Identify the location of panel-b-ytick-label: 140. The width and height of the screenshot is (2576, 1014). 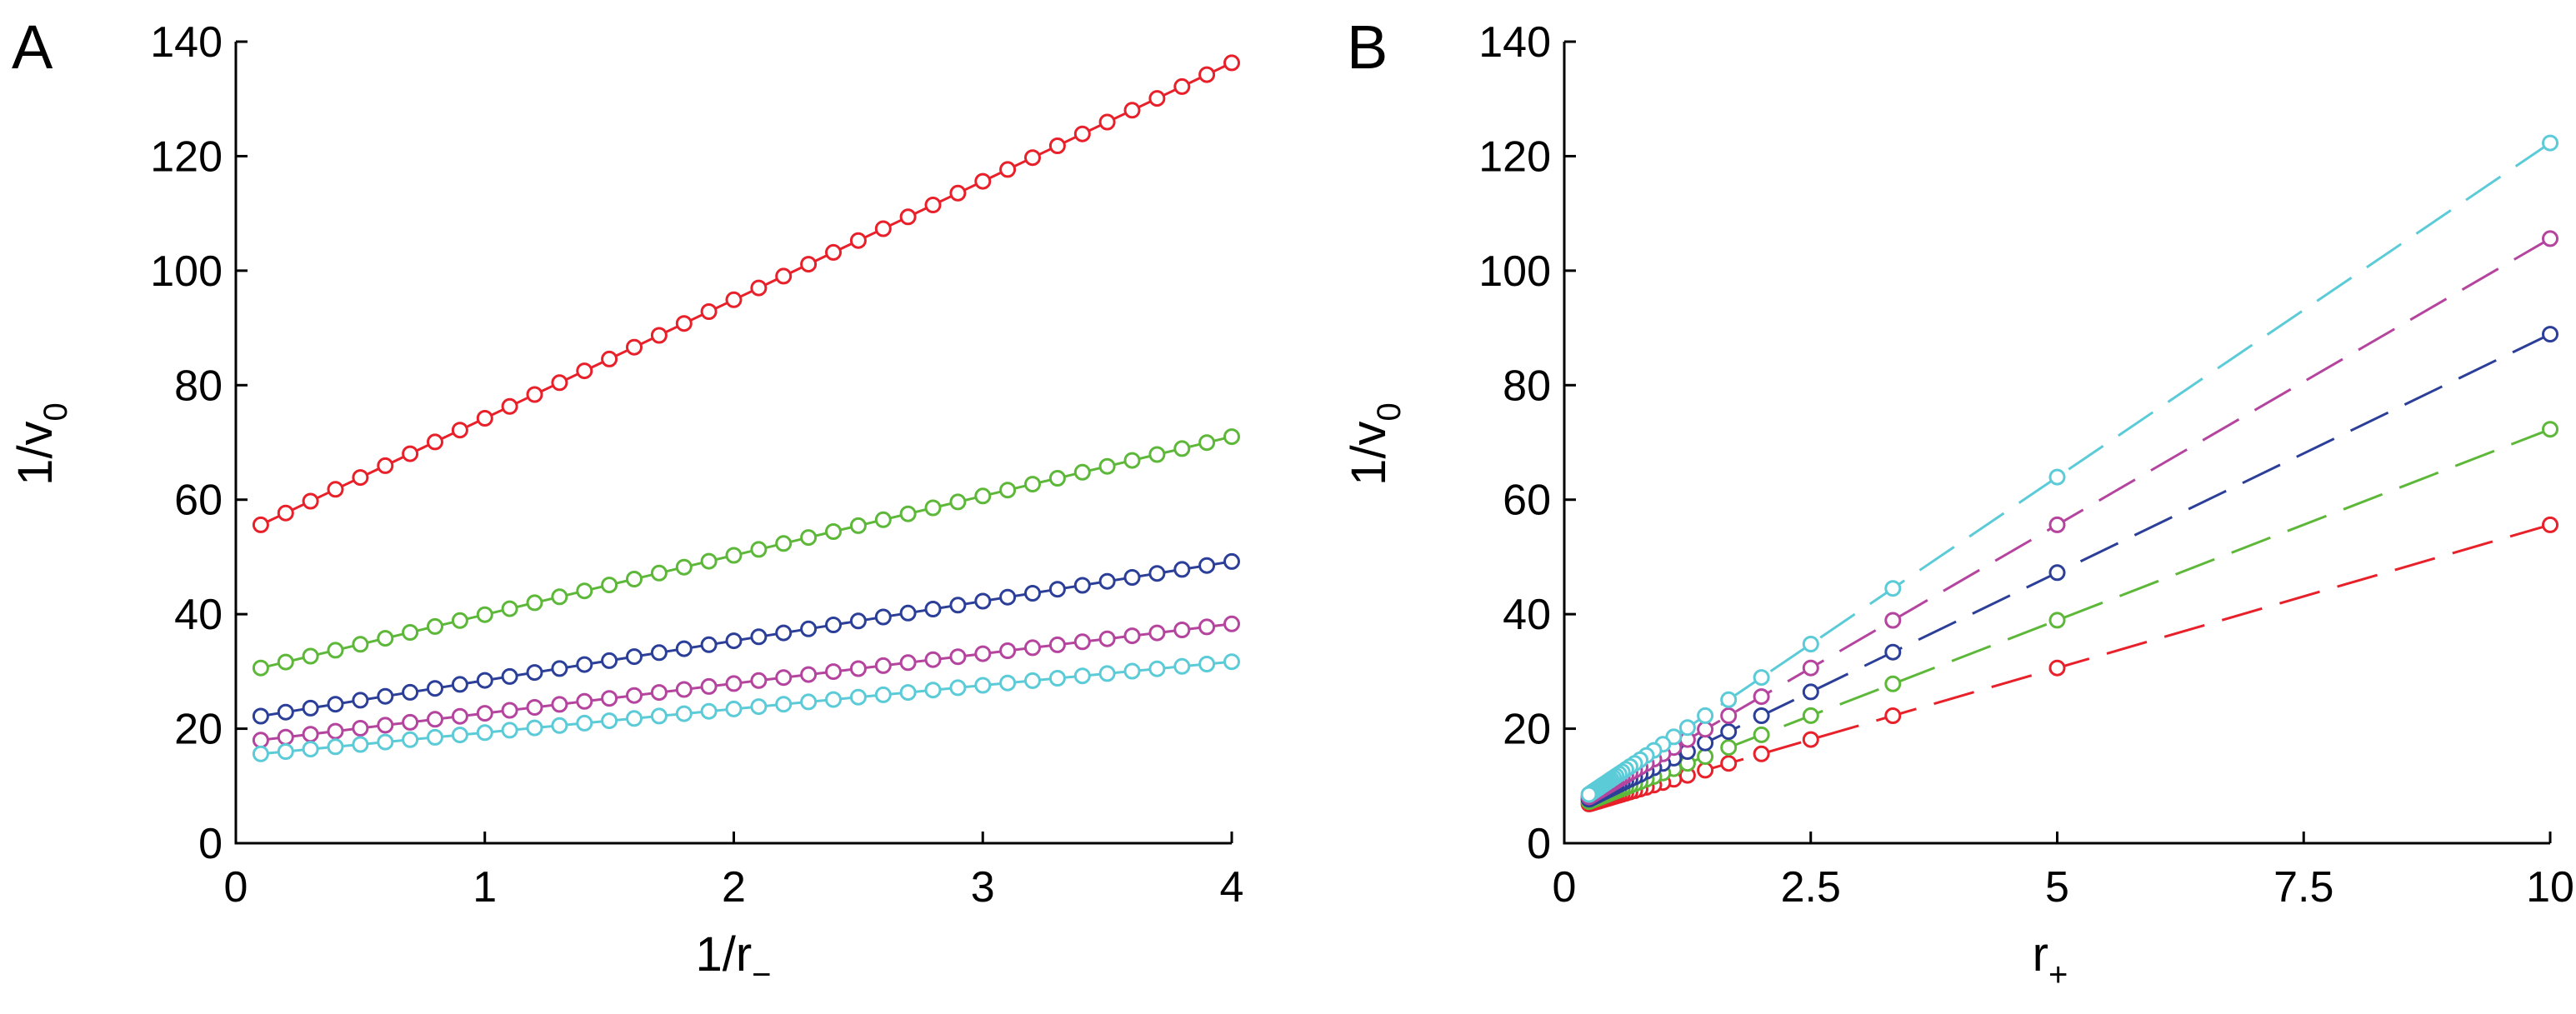
(1515, 42).